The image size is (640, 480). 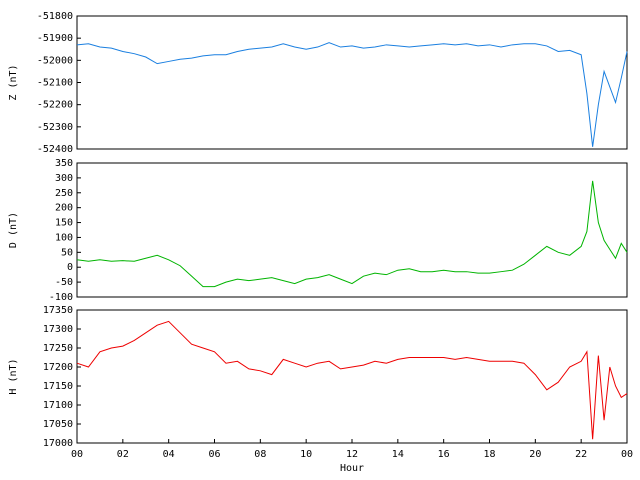 I want to click on x-tick-label: 16, so click(x=444, y=454).